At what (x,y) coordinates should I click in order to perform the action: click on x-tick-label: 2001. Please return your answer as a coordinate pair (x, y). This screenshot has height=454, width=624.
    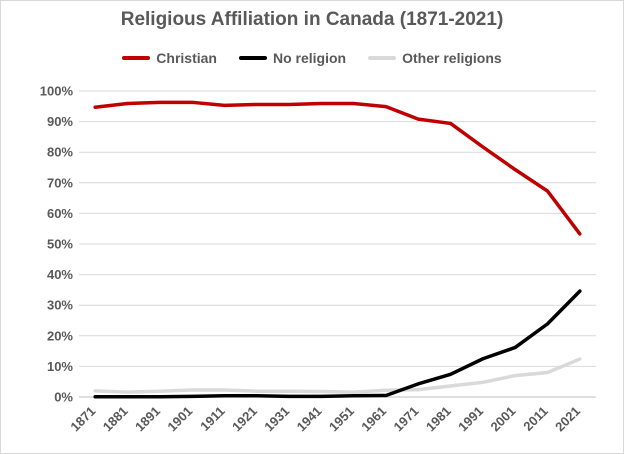
    Looking at the image, I should click on (502, 418).